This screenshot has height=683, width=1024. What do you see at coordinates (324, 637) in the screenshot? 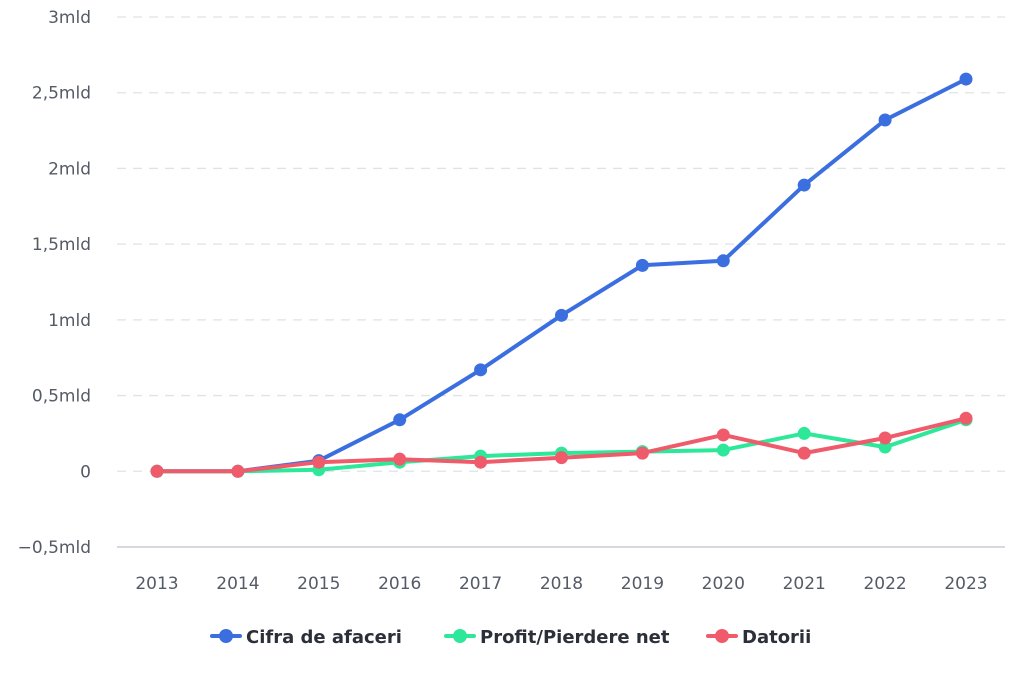
I see `legend-label: Cifra de afaceri` at bounding box center [324, 637].